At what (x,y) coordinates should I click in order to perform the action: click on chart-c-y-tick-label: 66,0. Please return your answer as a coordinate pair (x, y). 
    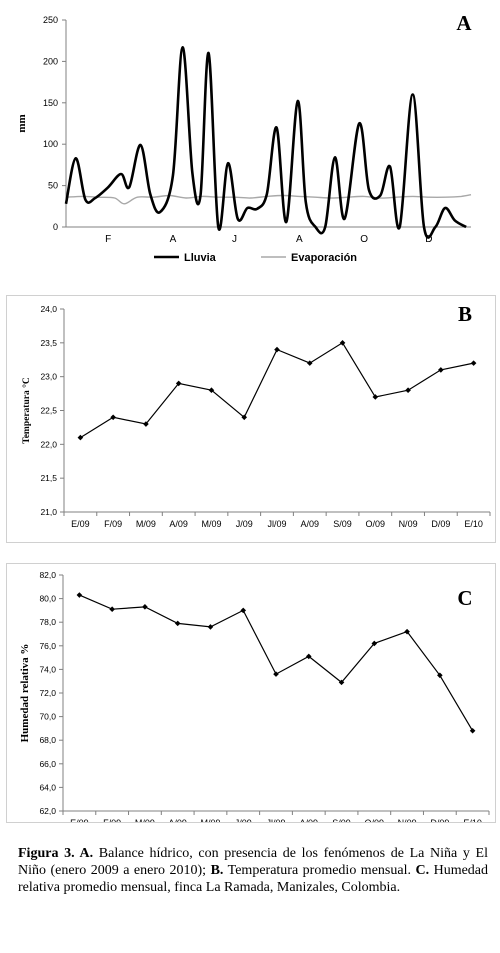
    Looking at the image, I should click on (47, 764).